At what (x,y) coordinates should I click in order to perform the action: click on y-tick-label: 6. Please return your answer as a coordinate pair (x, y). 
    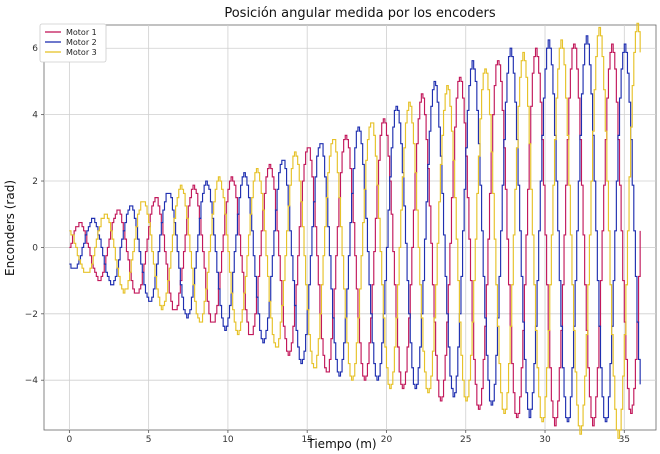
    Looking at the image, I should click on (35, 49).